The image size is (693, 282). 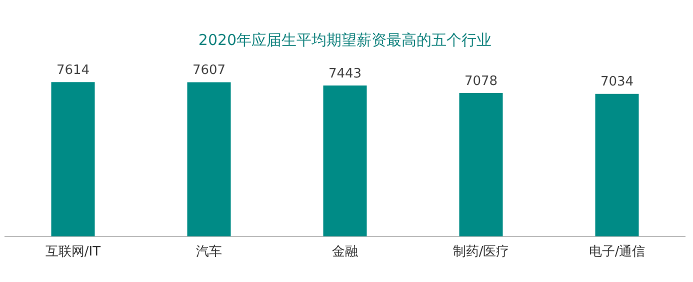 What do you see at coordinates (345, 252) in the screenshot?
I see `x-tick-label: 金融` at bounding box center [345, 252].